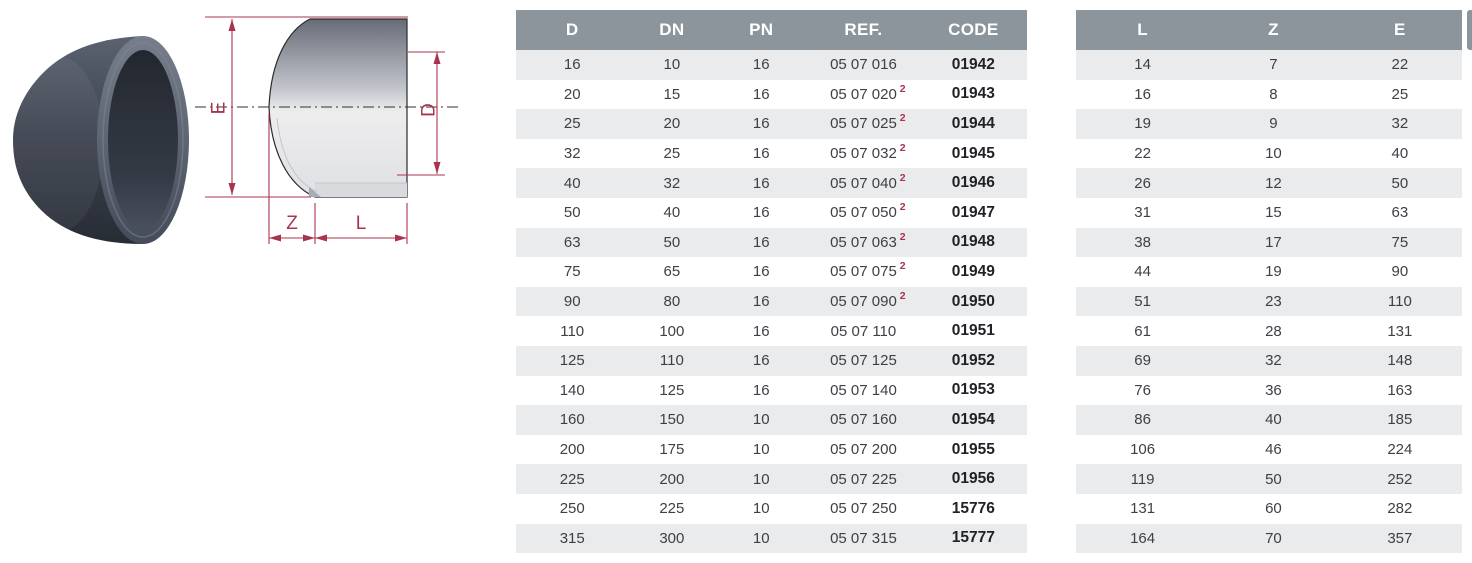 This screenshot has width=1472, height=563. I want to click on cell: 282, so click(1400, 509).